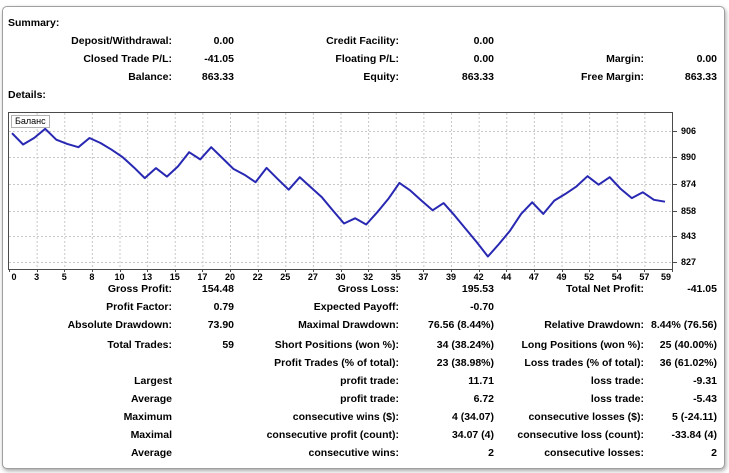 This screenshot has width=729, height=473. I want to click on stat-label: consecutive profit (count):, so click(332, 435).